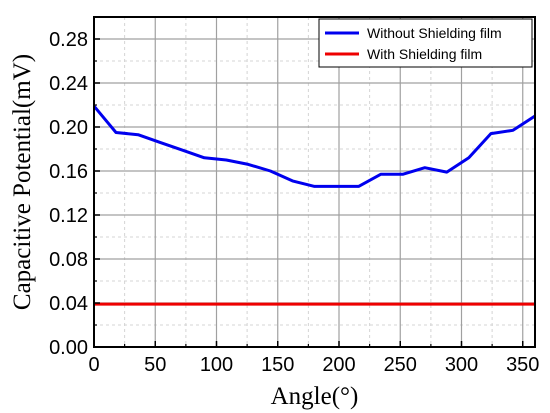  What do you see at coordinates (22, 182) in the screenshot?
I see `y-axis-title: Capacitive Potential(mV)` at bounding box center [22, 182].